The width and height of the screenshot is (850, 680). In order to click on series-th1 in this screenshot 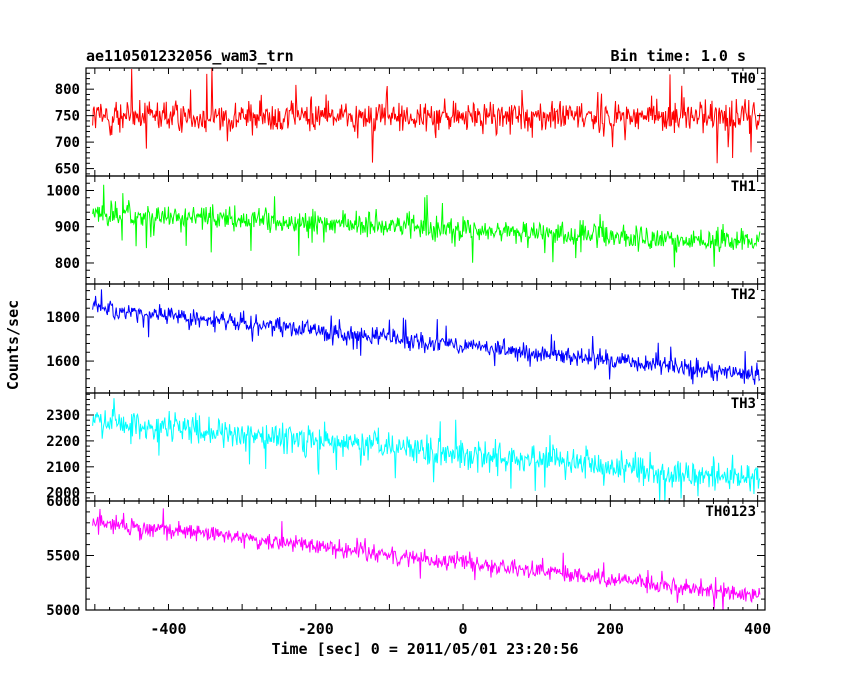, I will do `click(426, 226)`.